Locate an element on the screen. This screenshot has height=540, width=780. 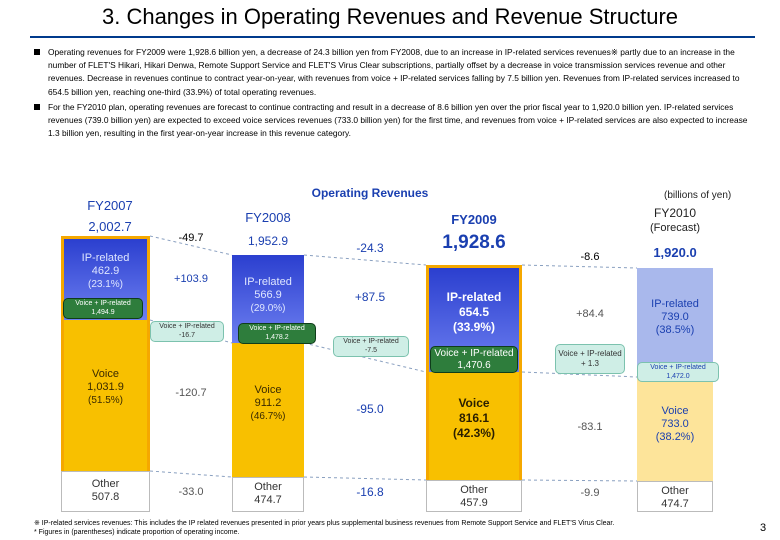
vip-pill-fy2010: Voice + IP-related 1,472.0 is located at coordinates (678, 372).